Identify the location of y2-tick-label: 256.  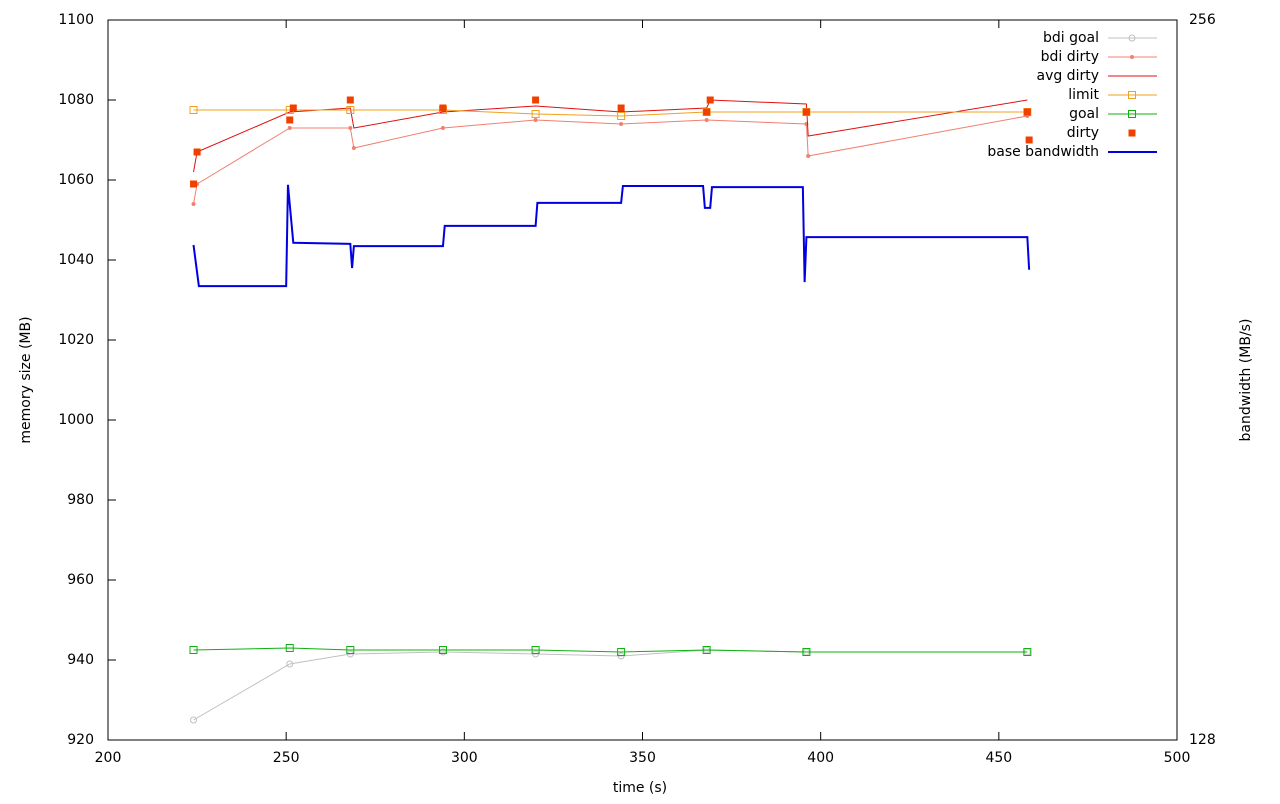
(1202, 20).